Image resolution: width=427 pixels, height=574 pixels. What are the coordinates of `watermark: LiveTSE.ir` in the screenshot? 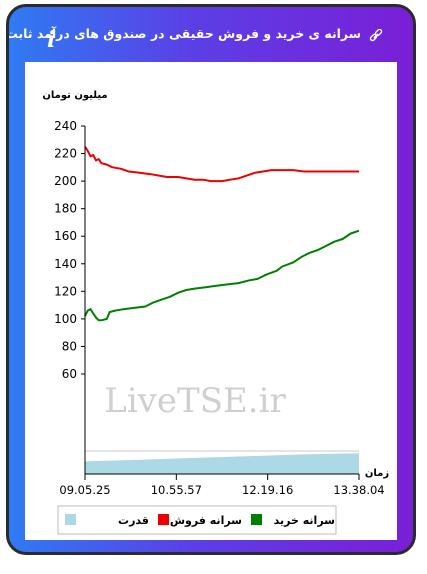 It's located at (195, 401).